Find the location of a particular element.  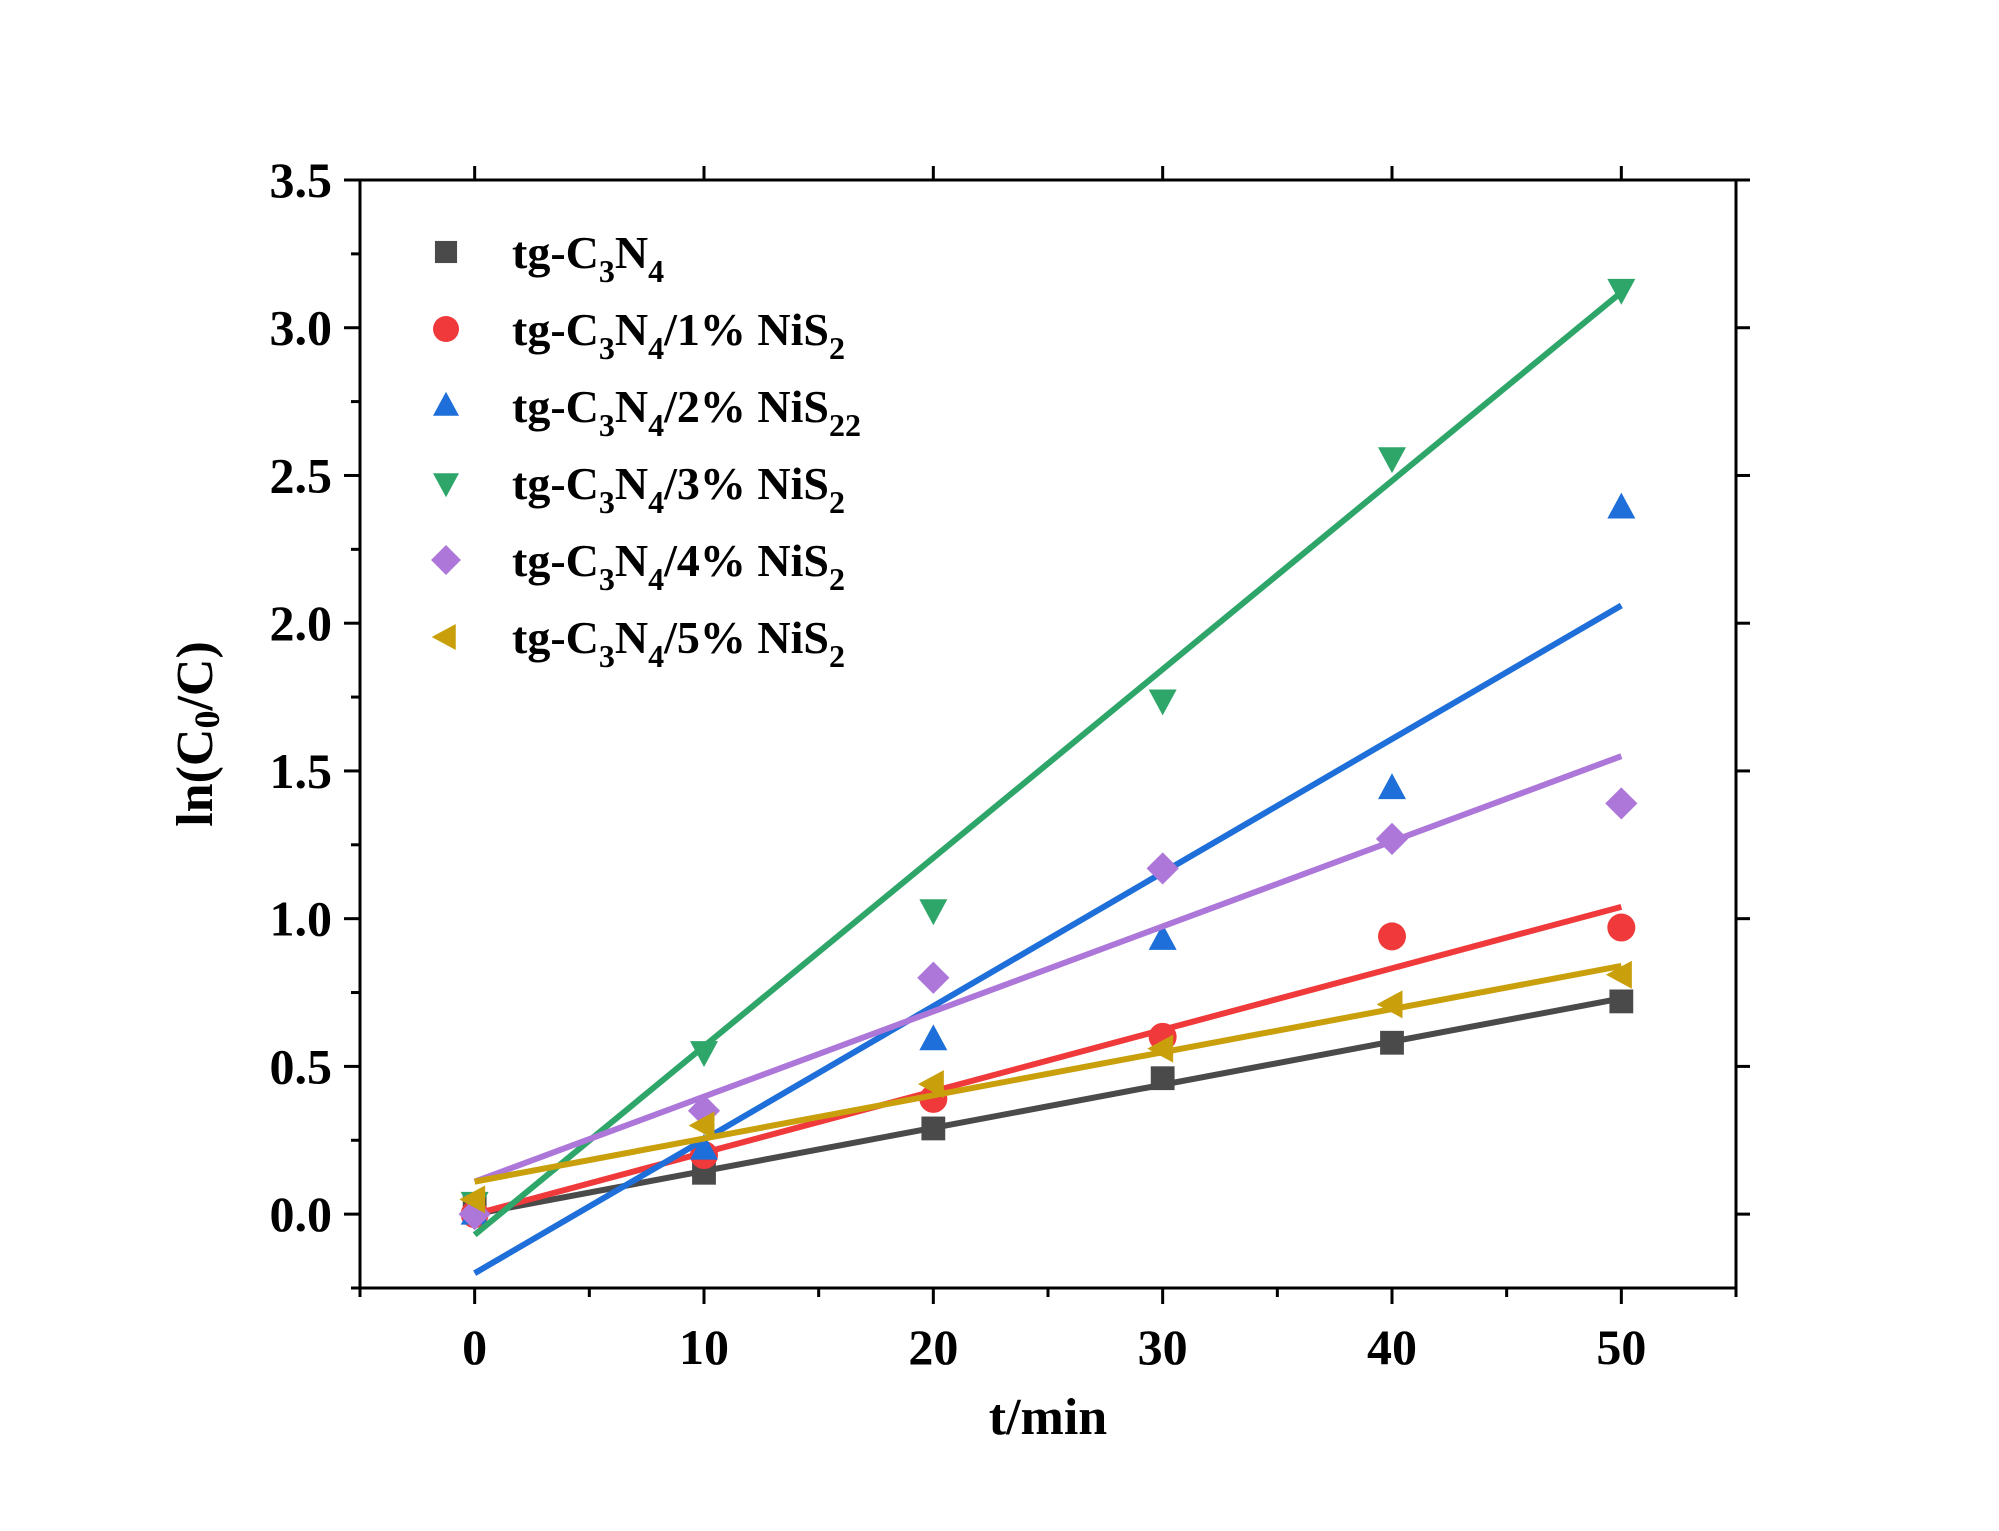

x-tick-label: 30 is located at coordinates (1163, 1347).